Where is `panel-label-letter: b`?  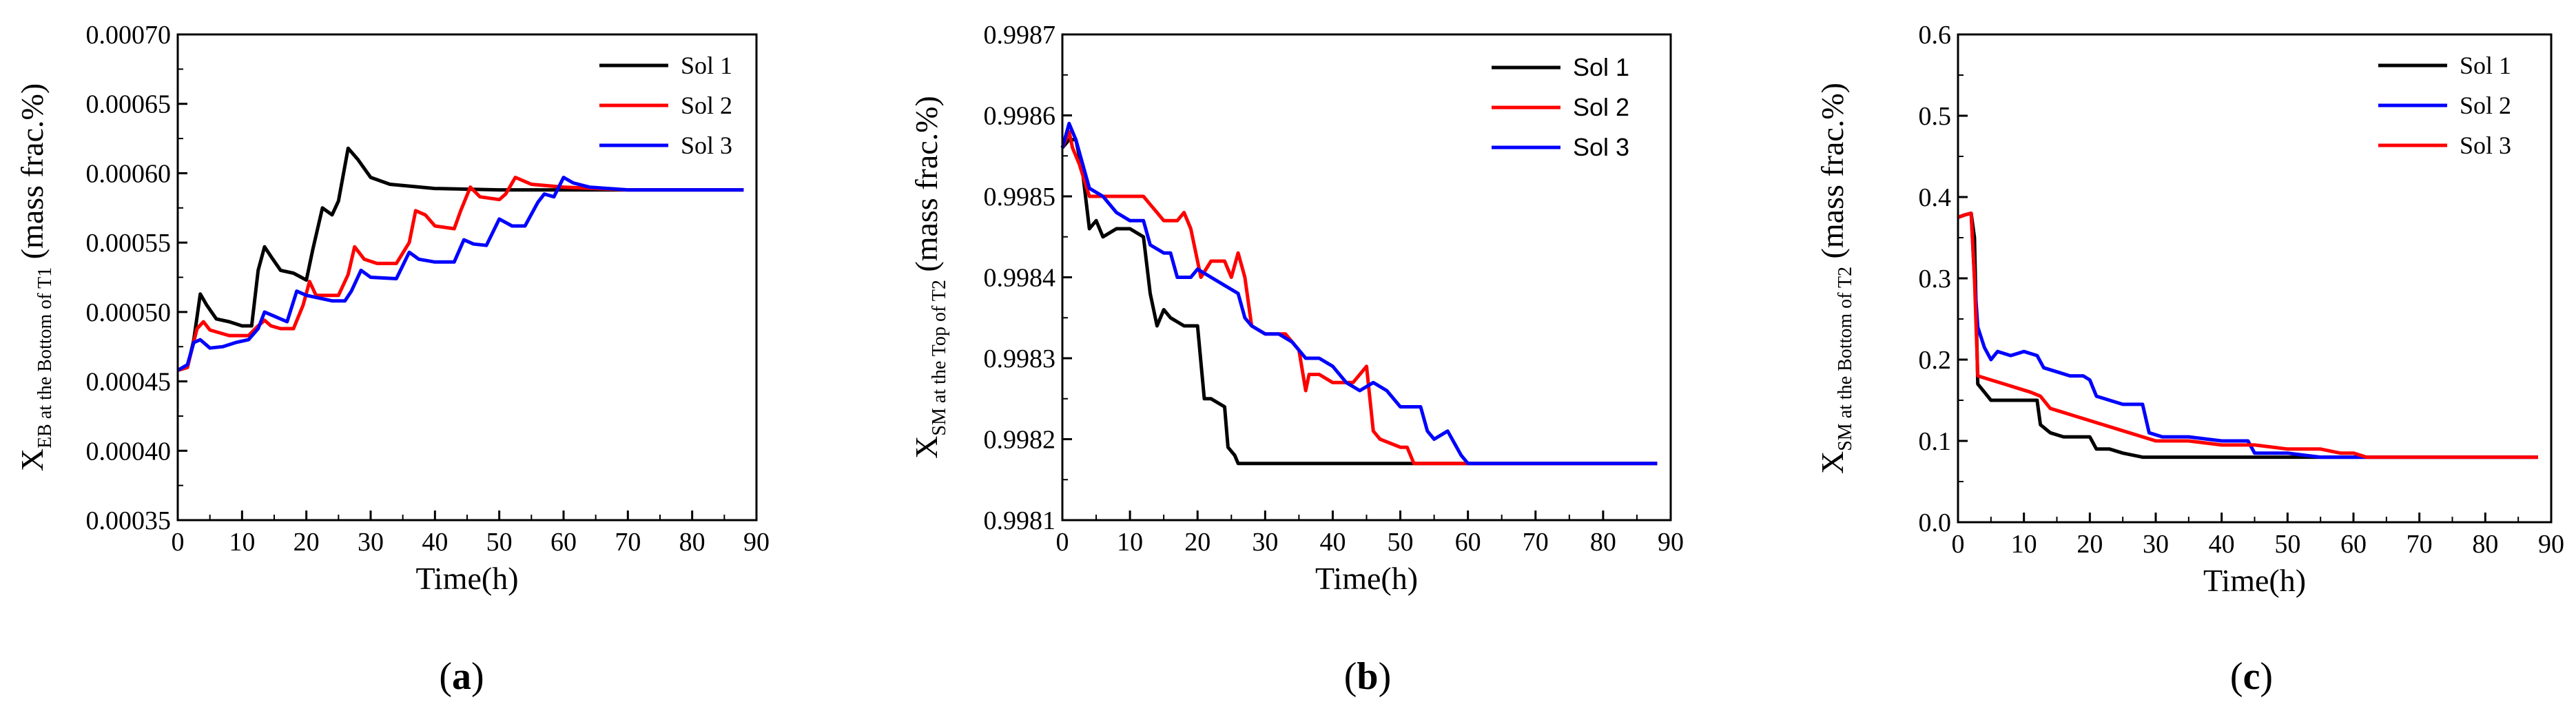
panel-label-letter: b is located at coordinates (1367, 676).